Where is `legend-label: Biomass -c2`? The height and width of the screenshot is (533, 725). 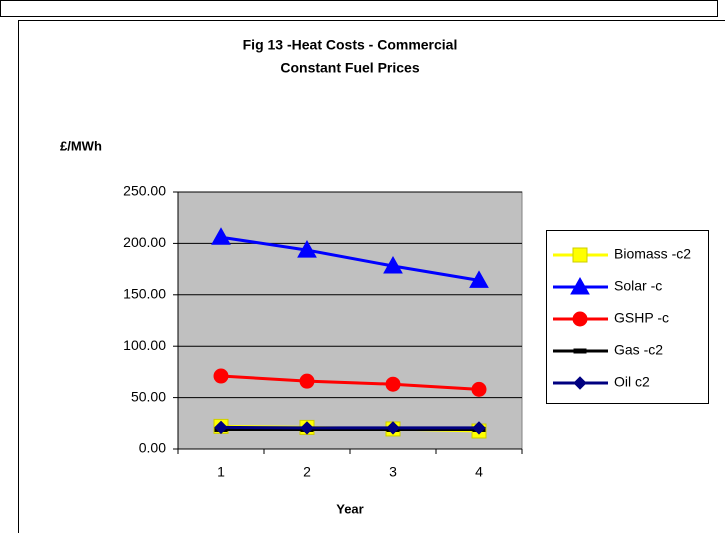 legend-label: Biomass -c2 is located at coordinates (652, 254).